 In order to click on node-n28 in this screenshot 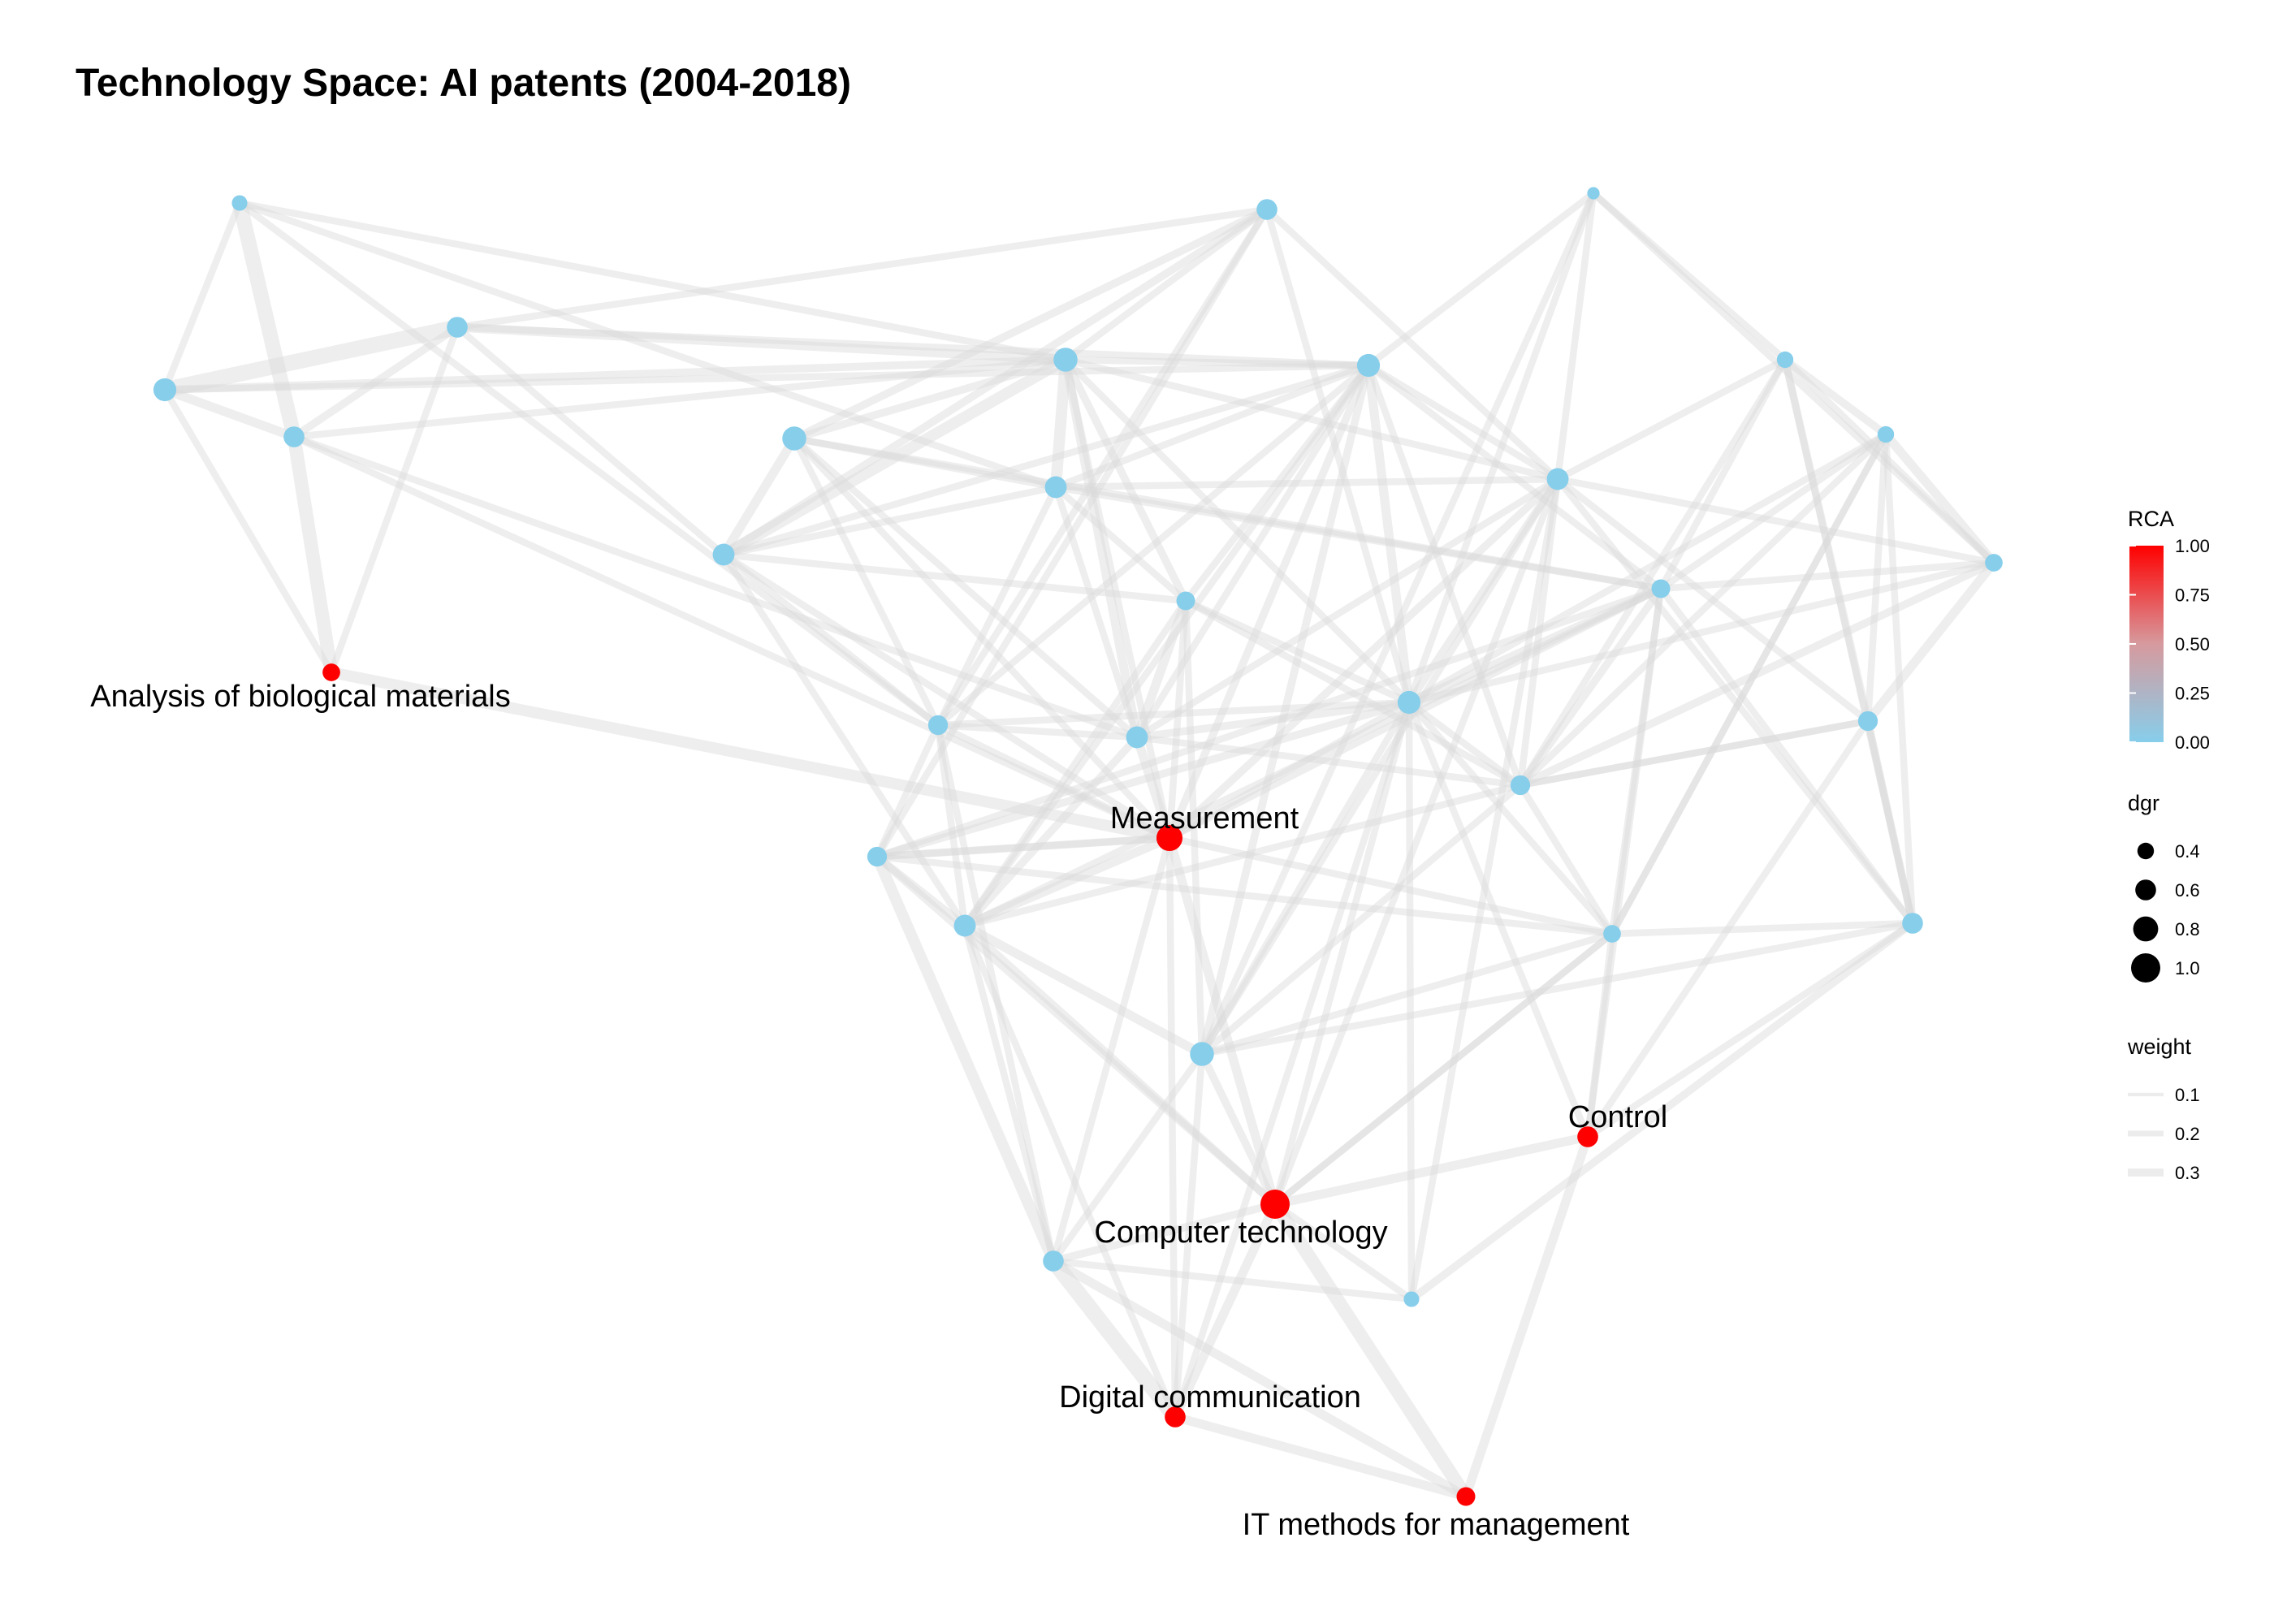, I will do `click(1994, 563)`.